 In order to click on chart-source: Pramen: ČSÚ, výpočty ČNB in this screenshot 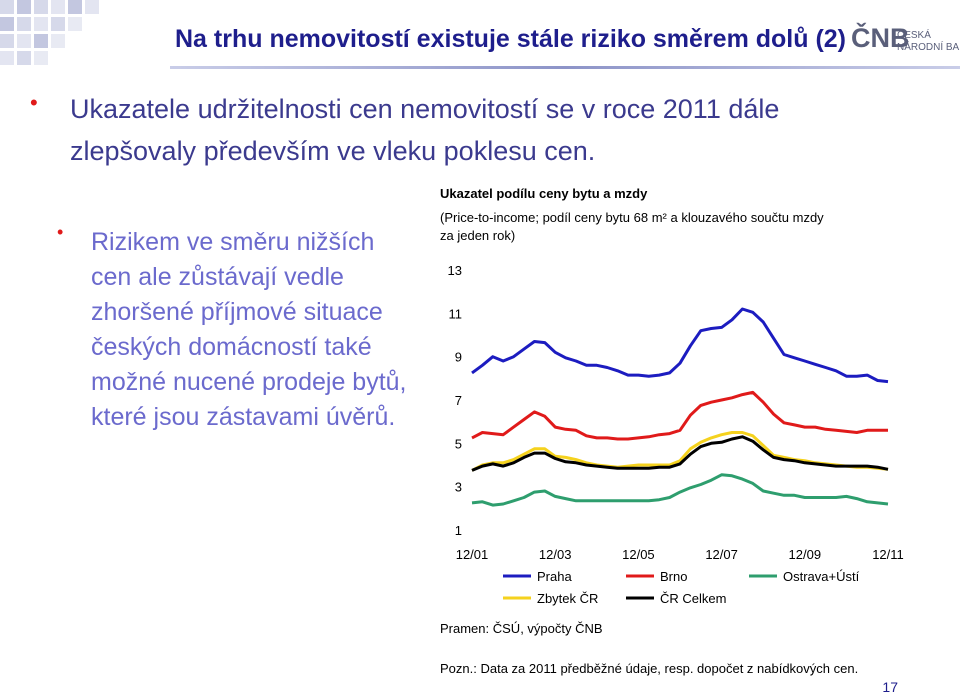, I will do `click(521, 628)`.